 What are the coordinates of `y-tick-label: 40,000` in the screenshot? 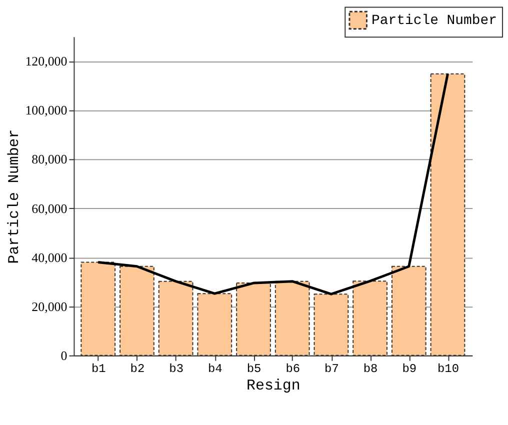 It's located at (50, 257).